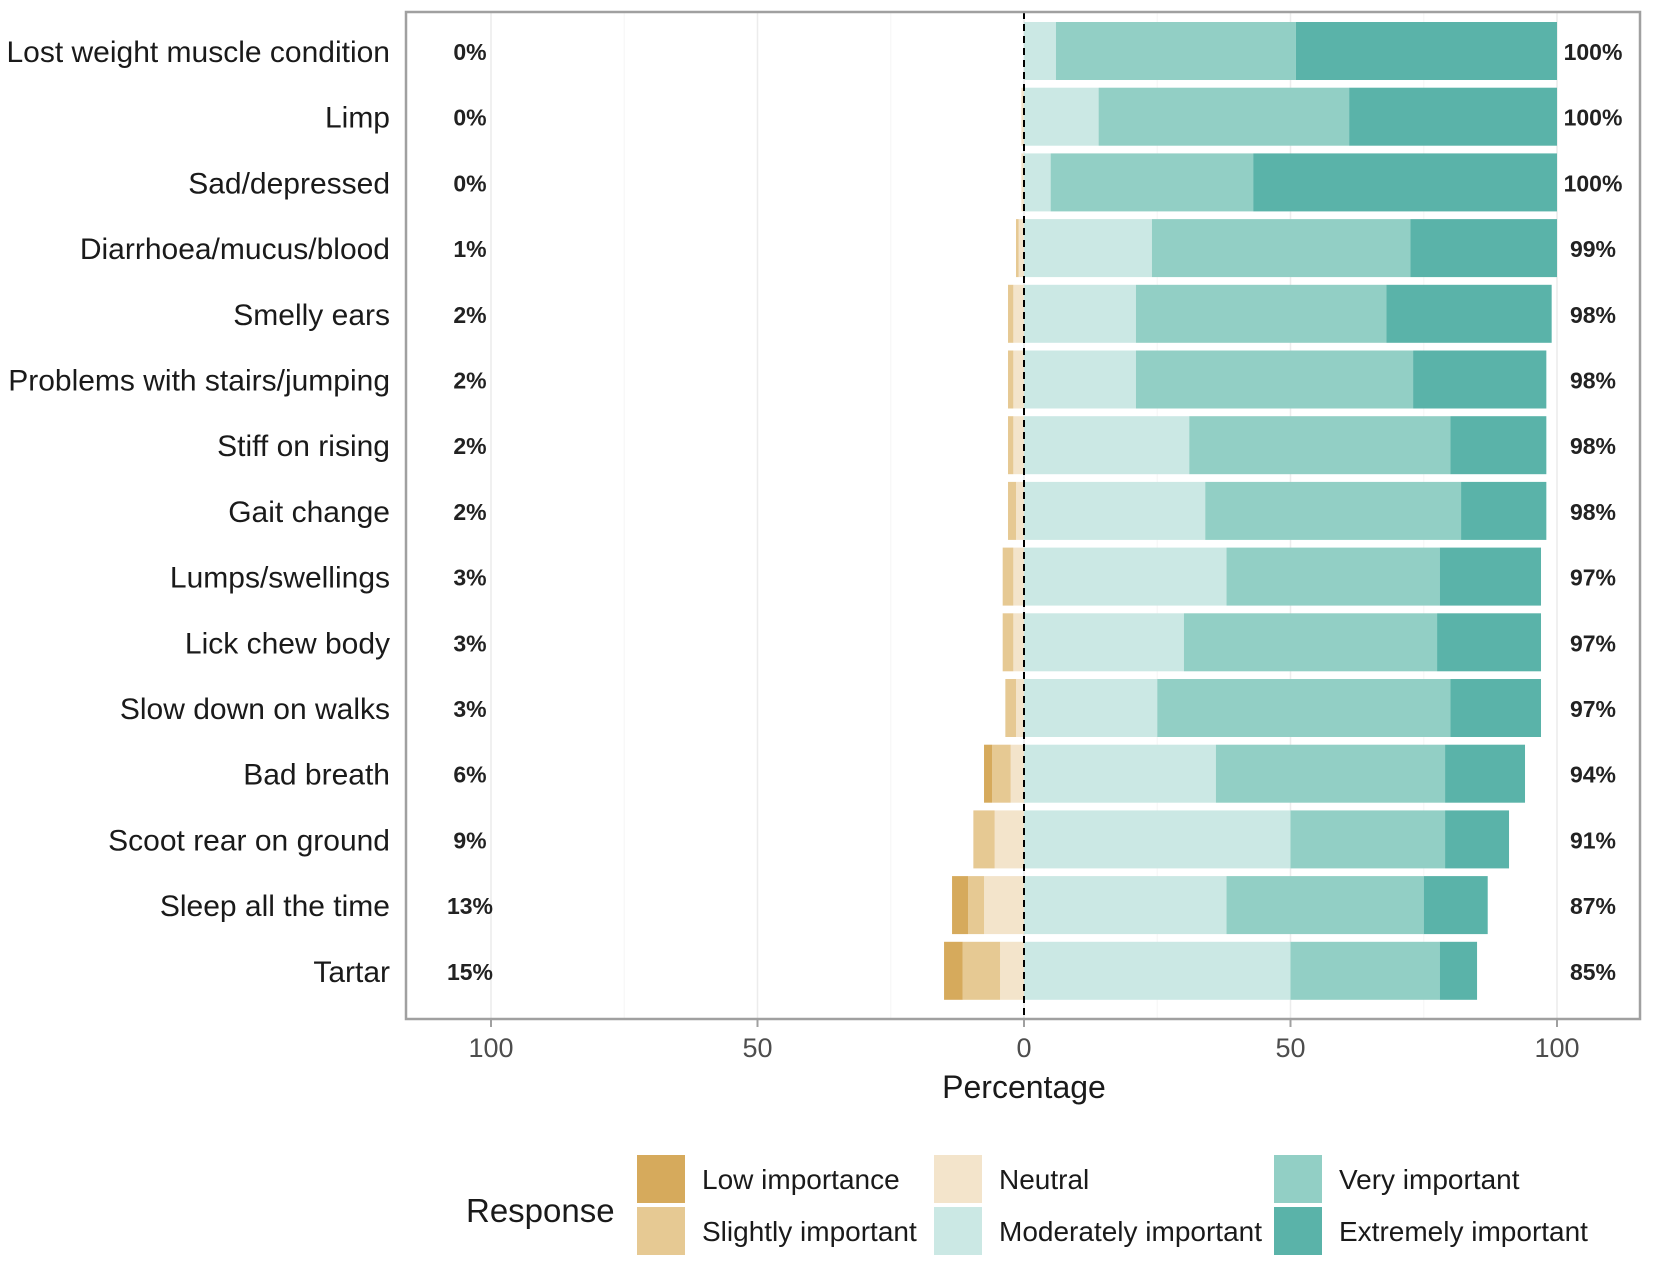  What do you see at coordinates (1261, 313) in the screenshot?
I see `bar-5-very-important` at bounding box center [1261, 313].